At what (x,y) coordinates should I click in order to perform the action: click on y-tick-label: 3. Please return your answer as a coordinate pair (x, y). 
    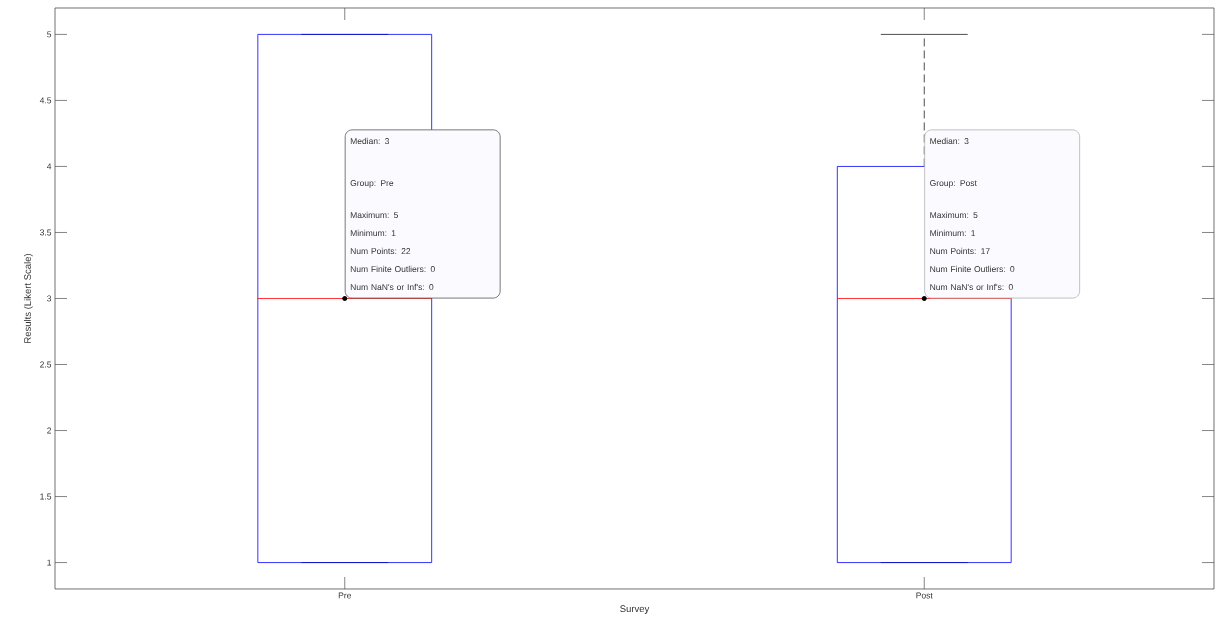
    Looking at the image, I should click on (49, 298).